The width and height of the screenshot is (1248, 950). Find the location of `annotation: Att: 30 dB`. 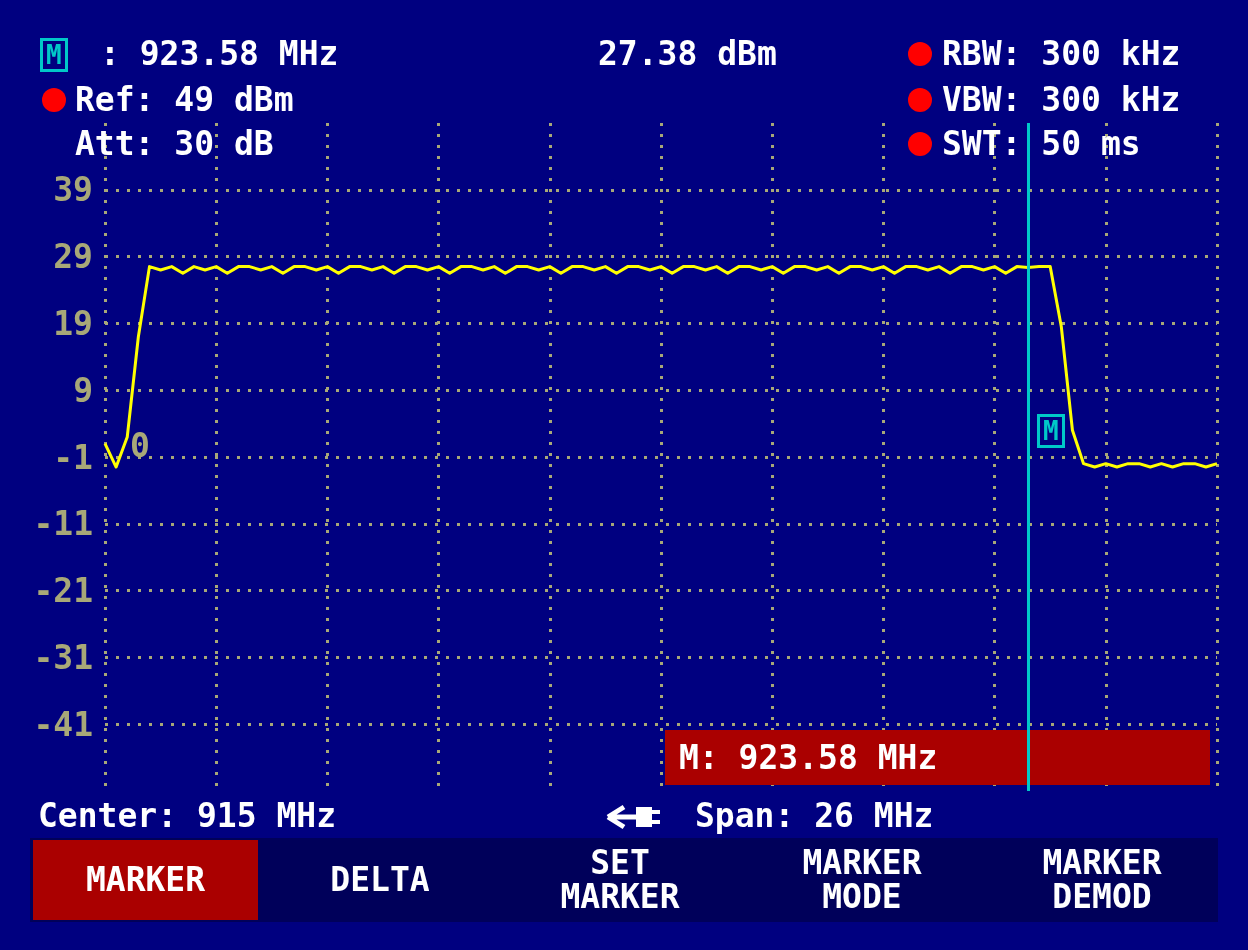

annotation: Att: 30 dB is located at coordinates (174, 143).